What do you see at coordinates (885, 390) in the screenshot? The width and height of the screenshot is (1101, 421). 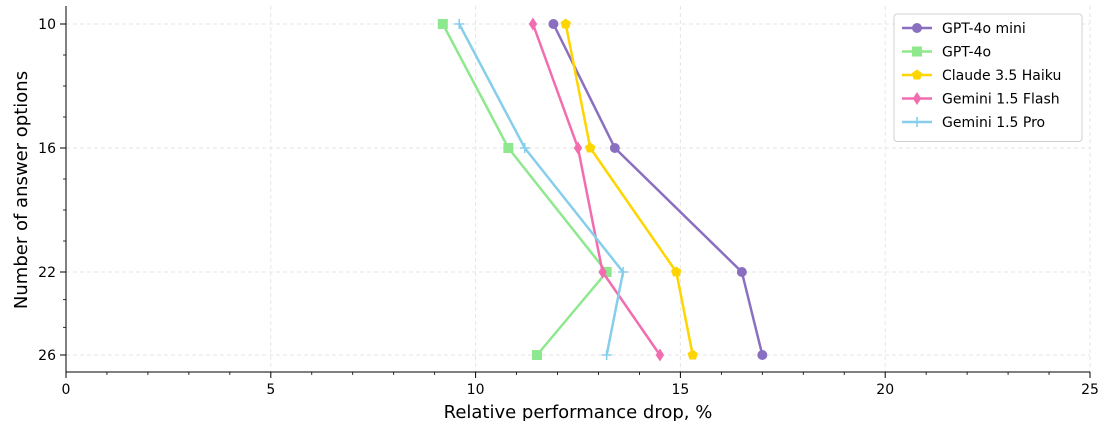 I see `x-tick-label: 20` at bounding box center [885, 390].